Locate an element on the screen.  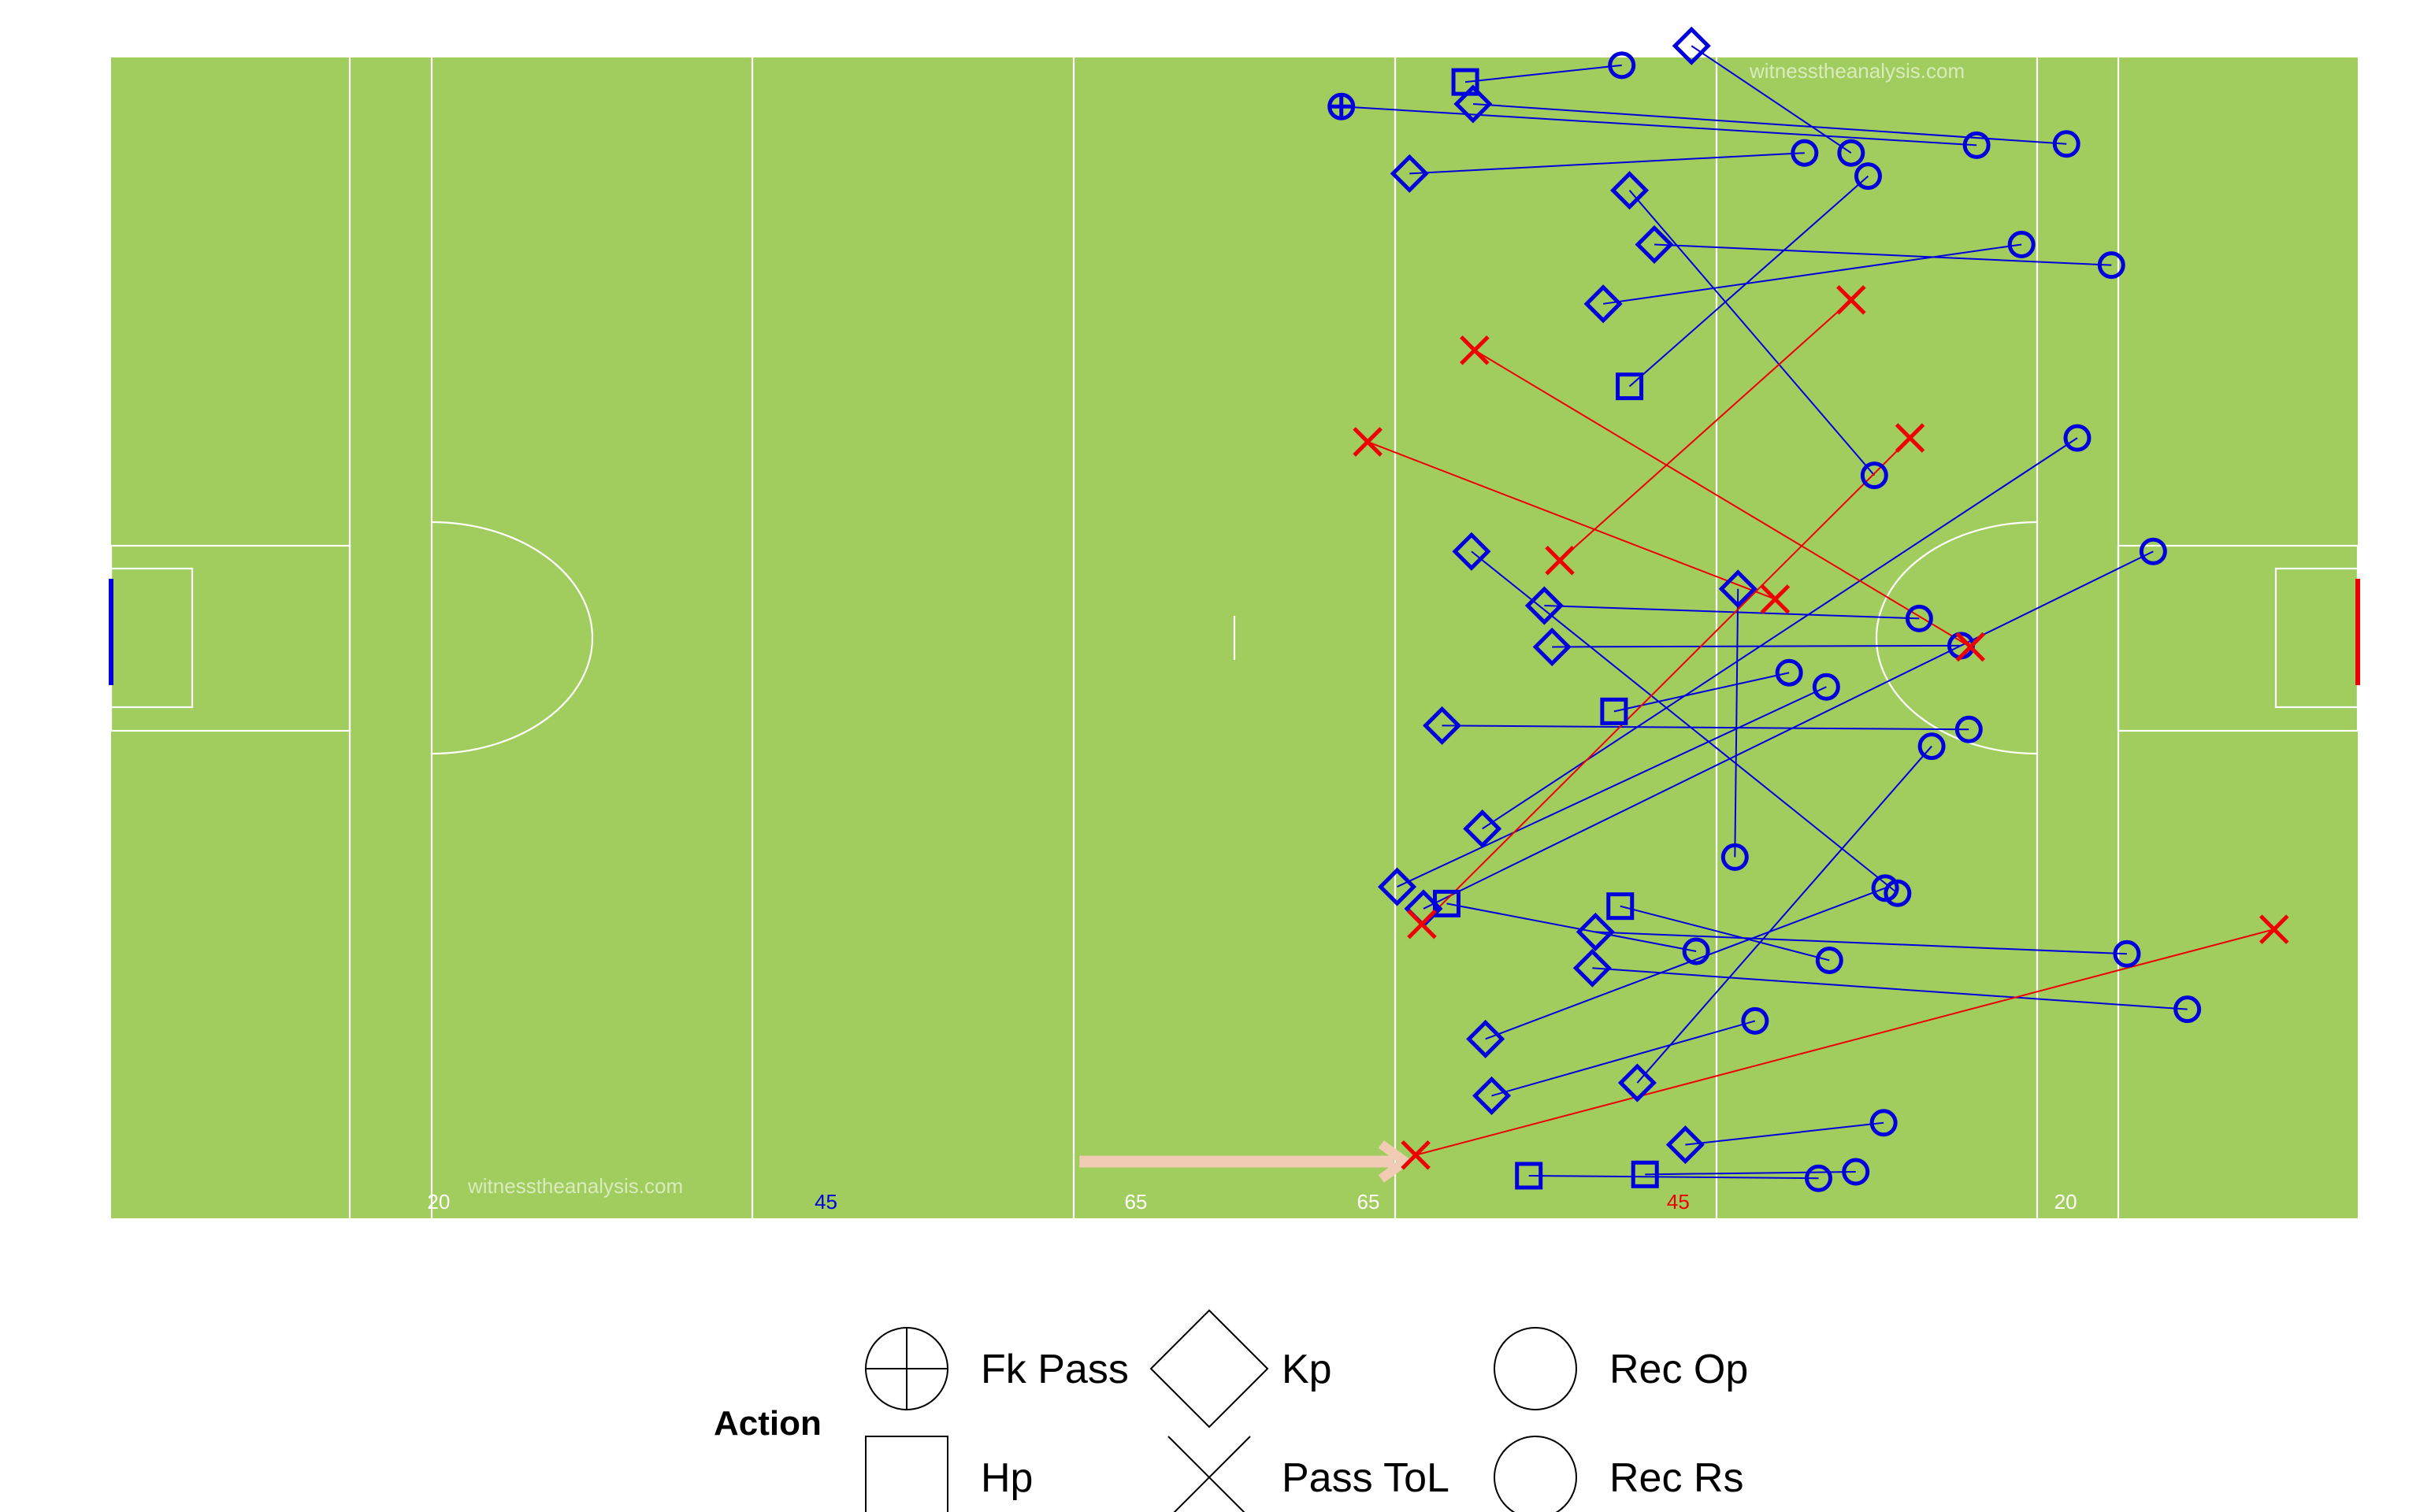
legend-key-pass-tol: Pass ToL is located at coordinates (1308, 1474).